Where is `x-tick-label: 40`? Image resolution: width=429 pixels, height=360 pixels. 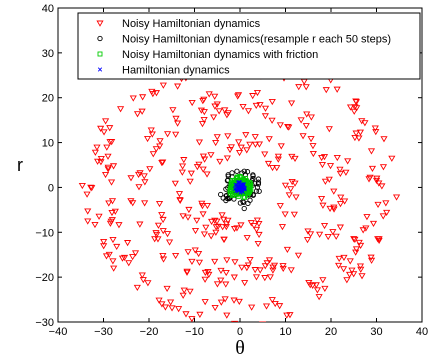
x-tick-label: 40 is located at coordinates (422, 332).